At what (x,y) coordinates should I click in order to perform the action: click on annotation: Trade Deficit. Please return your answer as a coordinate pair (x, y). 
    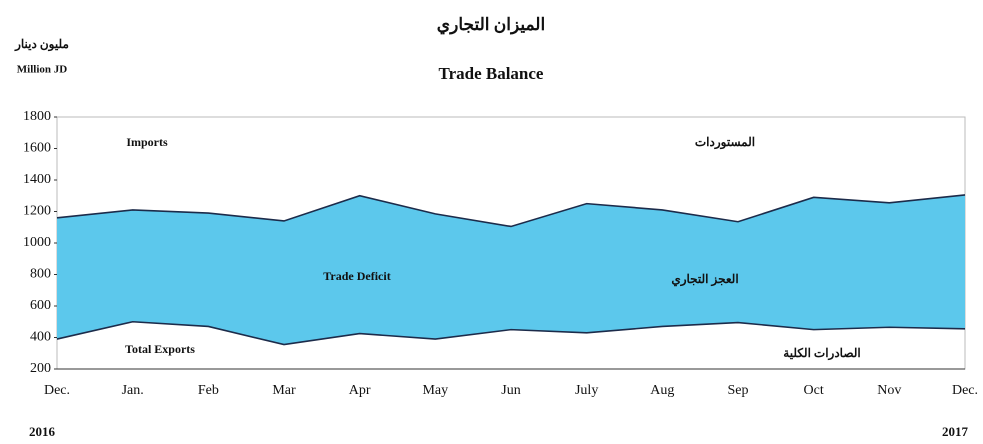
    Looking at the image, I should click on (356, 276).